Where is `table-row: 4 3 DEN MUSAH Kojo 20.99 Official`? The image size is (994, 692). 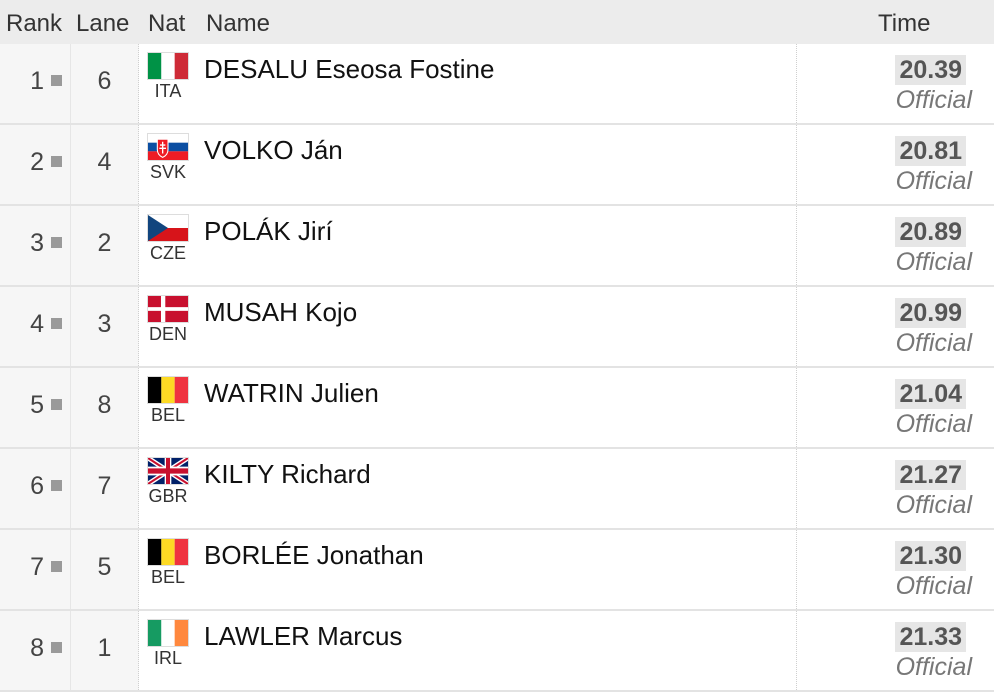
table-row: 4 3 DEN MUSAH Kojo 20.99 Official is located at coordinates (497, 327).